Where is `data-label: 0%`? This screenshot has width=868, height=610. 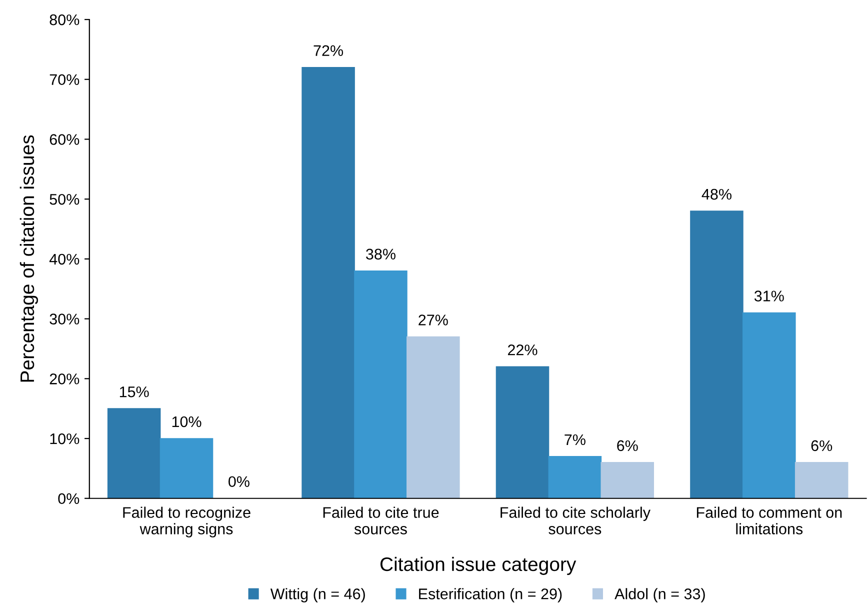
data-label: 0% is located at coordinates (239, 482).